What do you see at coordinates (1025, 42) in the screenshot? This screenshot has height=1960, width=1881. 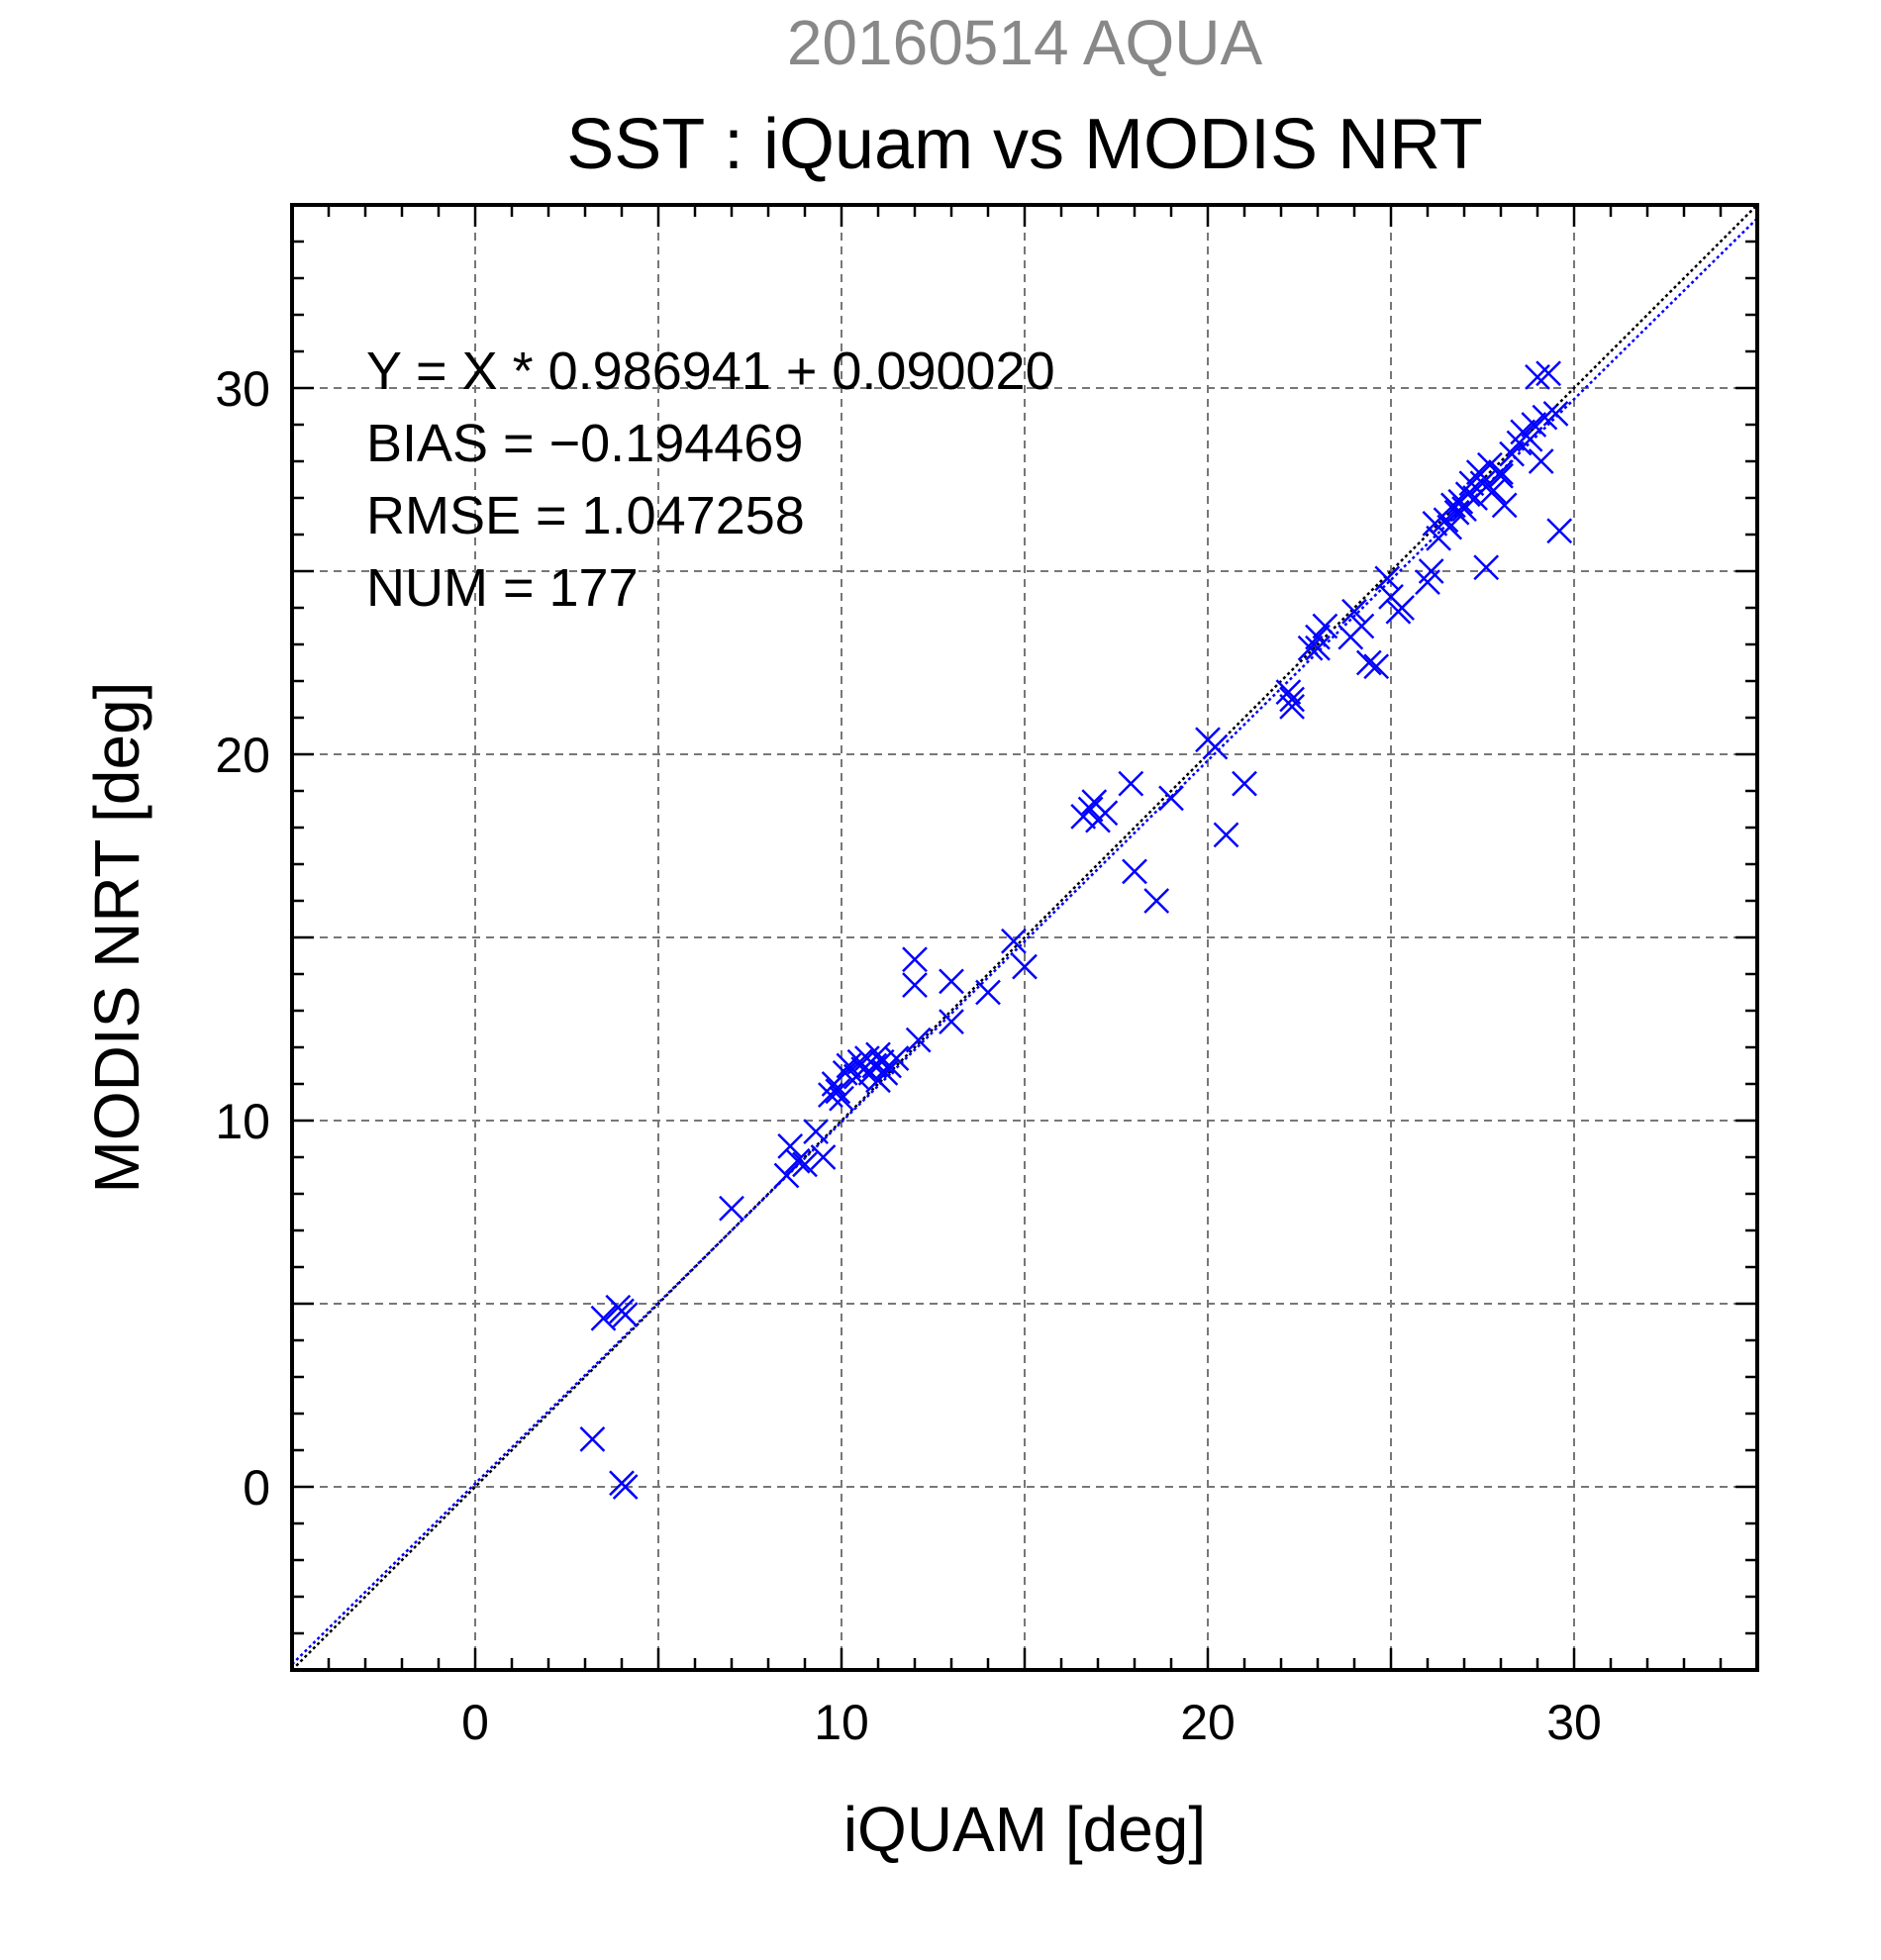 I see `date-satellite-title: 20160514 AQUA` at bounding box center [1025, 42].